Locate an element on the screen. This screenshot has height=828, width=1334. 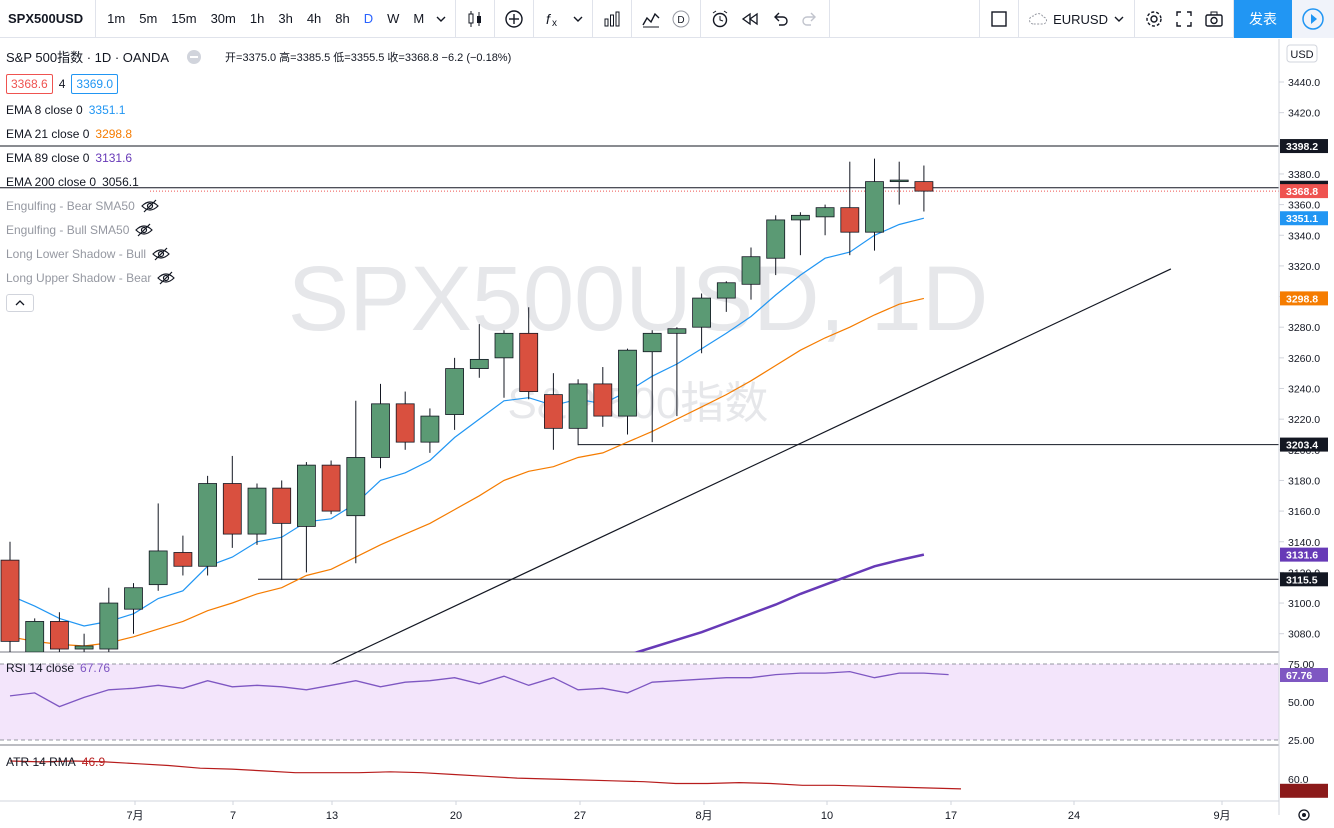
indicator-row: EMA 8 close 0 3351.1 is located at coordinates (258, 110).